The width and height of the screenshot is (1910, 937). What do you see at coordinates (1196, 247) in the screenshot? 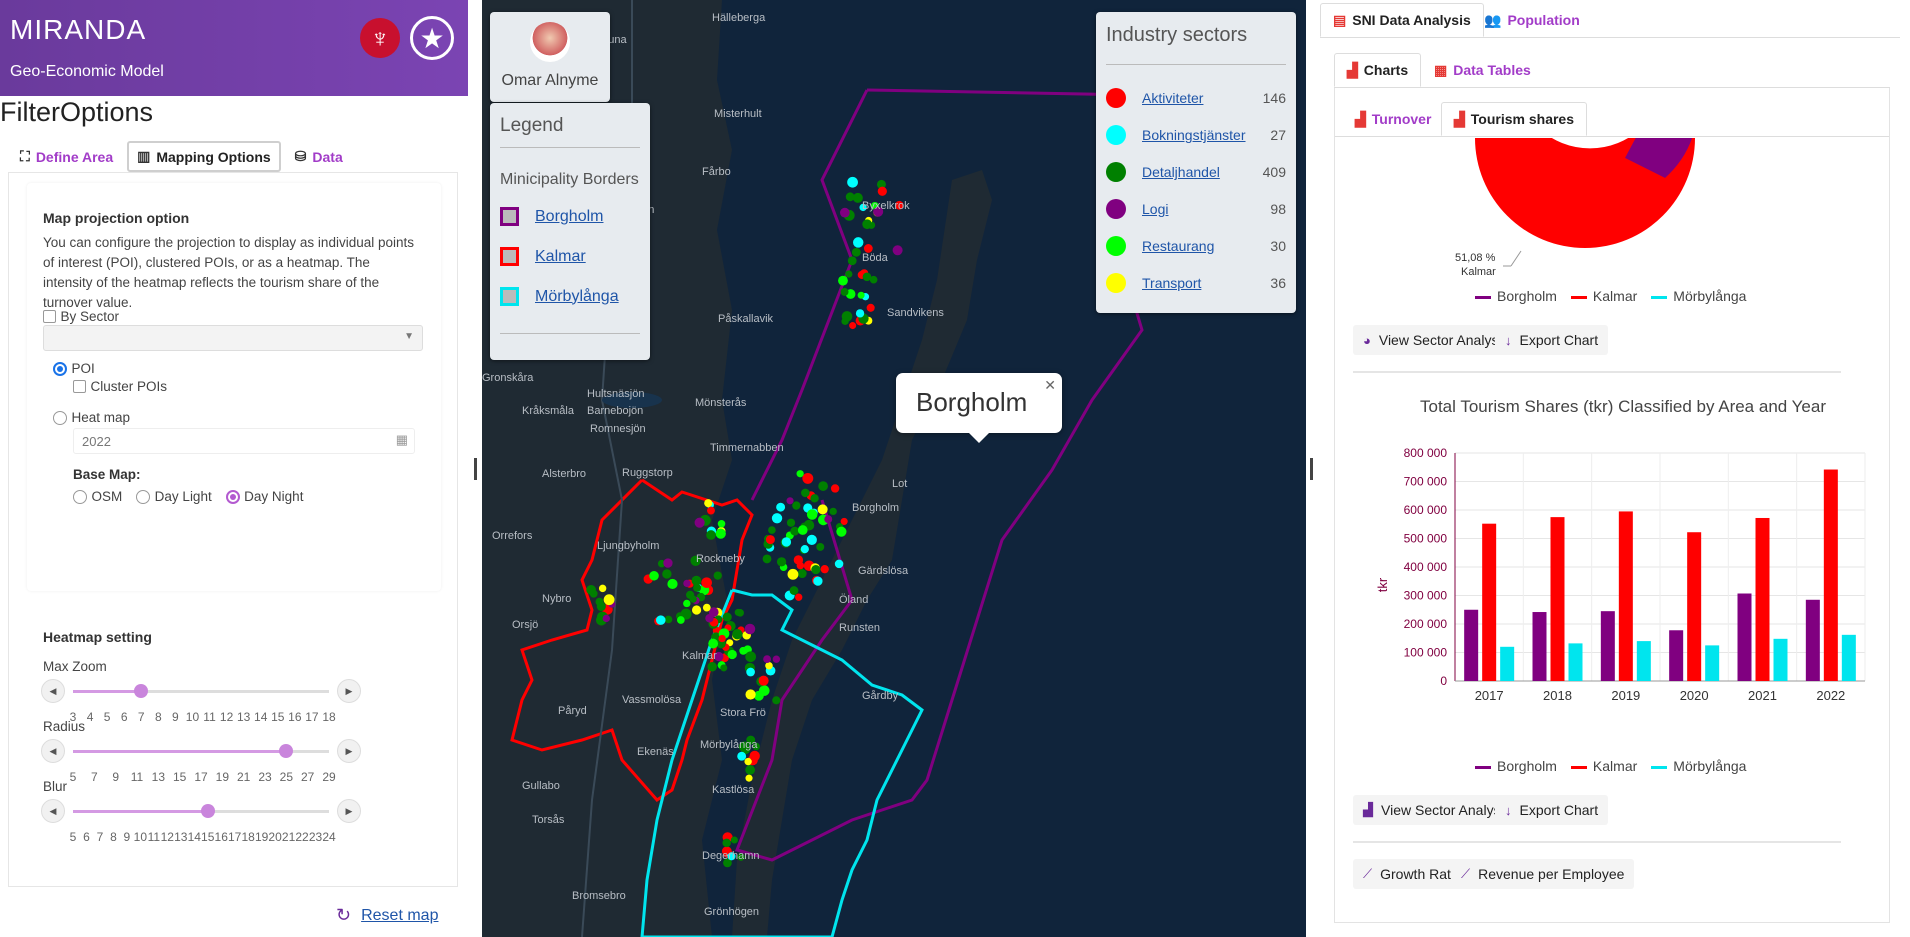
I see `sector-row-restaurang: Restaurang 30` at bounding box center [1196, 247].